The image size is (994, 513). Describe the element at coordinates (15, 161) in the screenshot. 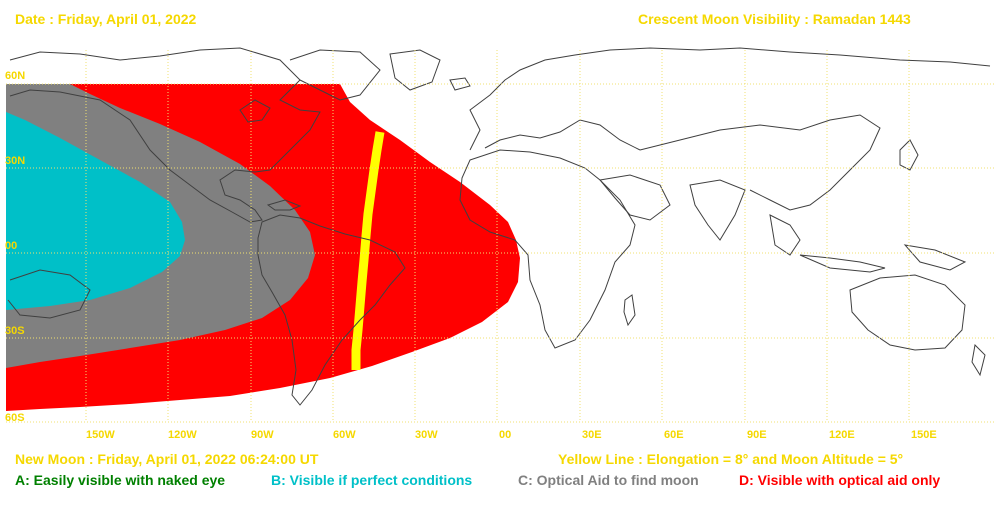

I see `lat-label-30n: 30N` at that location.